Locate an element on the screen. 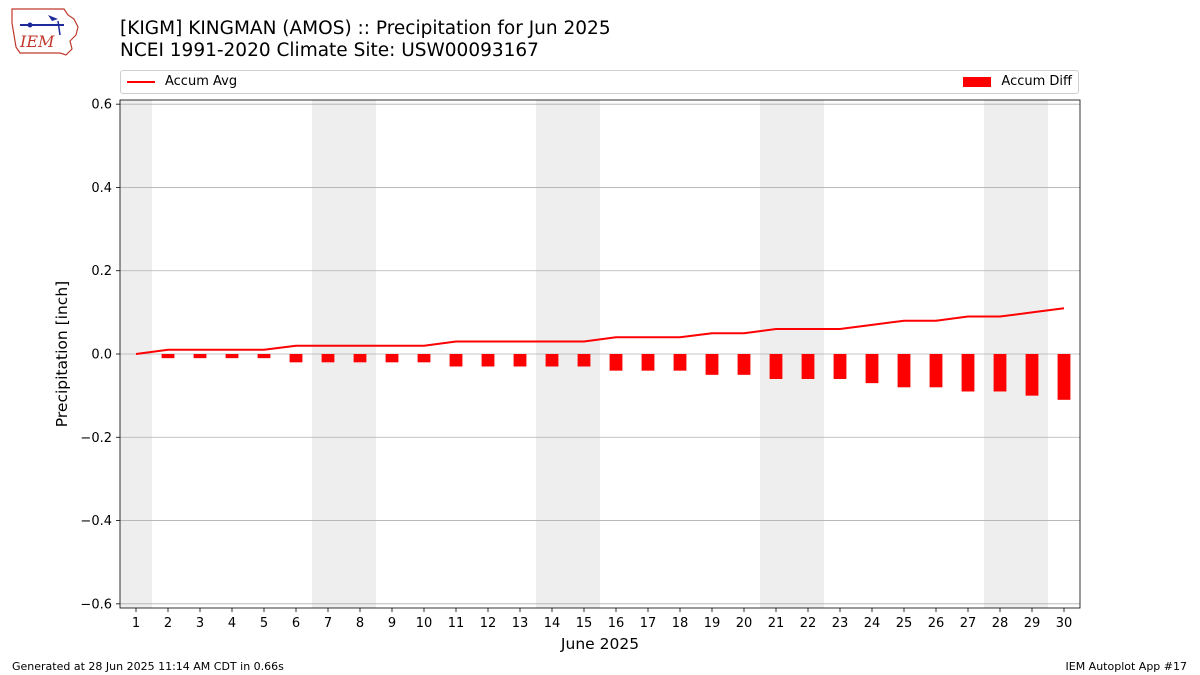  chart-subtitle: NCEI 1991-2020 Climate Site: USW00093167 is located at coordinates (329, 50).